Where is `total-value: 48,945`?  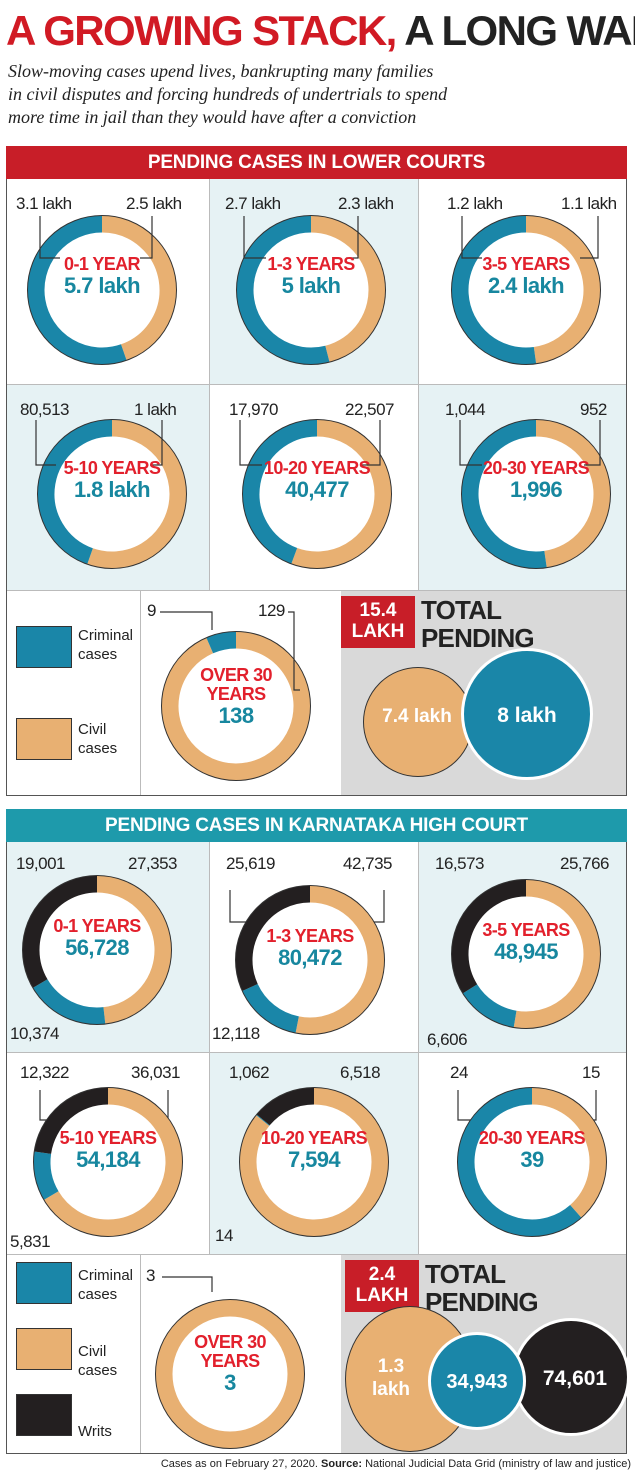 total-value: 48,945 is located at coordinates (526, 951).